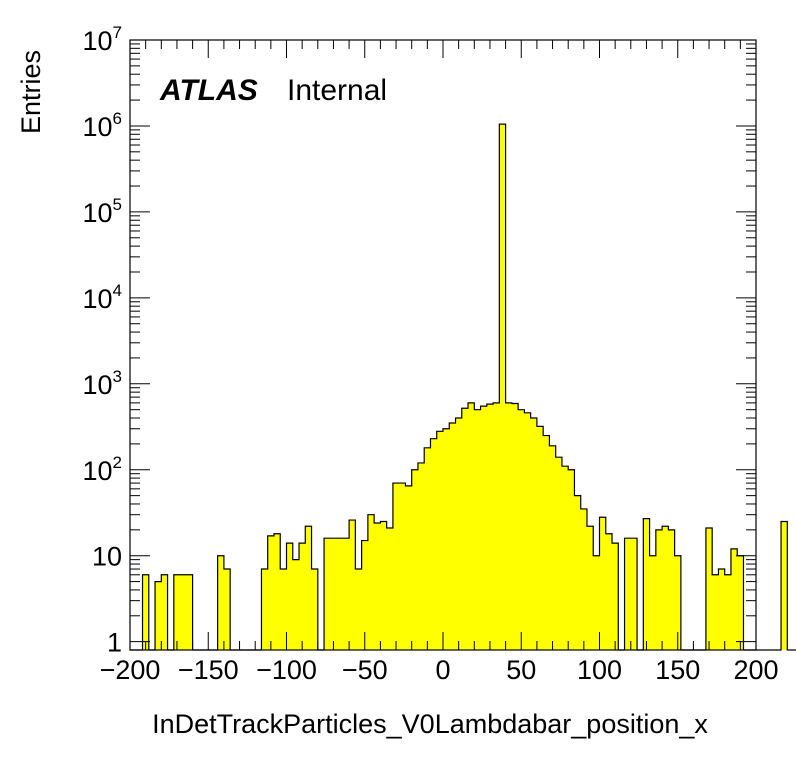 This screenshot has height=772, width=796. I want to click on y-tick-label: 10⁷, so click(102, 39).